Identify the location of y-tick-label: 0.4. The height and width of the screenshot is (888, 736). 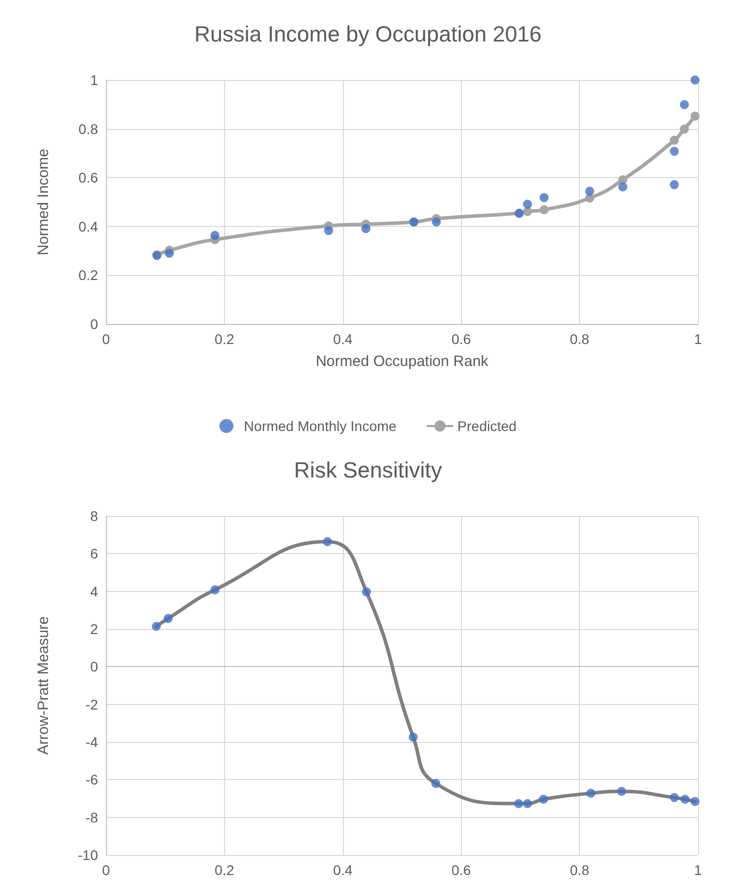
(88, 226).